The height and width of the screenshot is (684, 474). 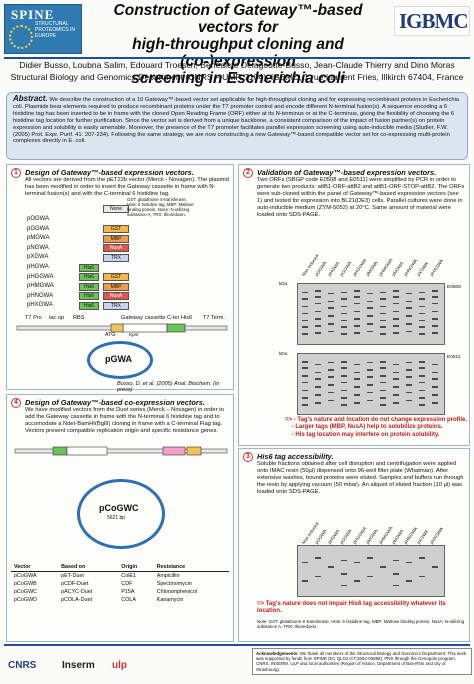 What do you see at coordinates (436, 267) in the screenshot?
I see `lane-label: pHXGWA` at bounding box center [436, 267].